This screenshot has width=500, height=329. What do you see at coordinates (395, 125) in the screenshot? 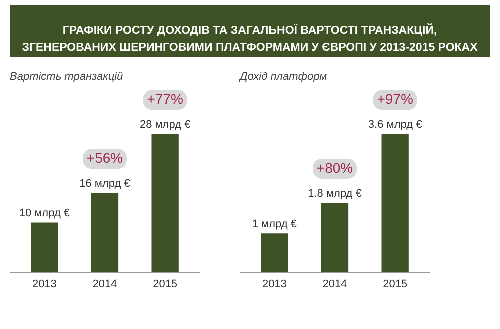
I see `data-label: 3.6 млрд €` at bounding box center [395, 125].